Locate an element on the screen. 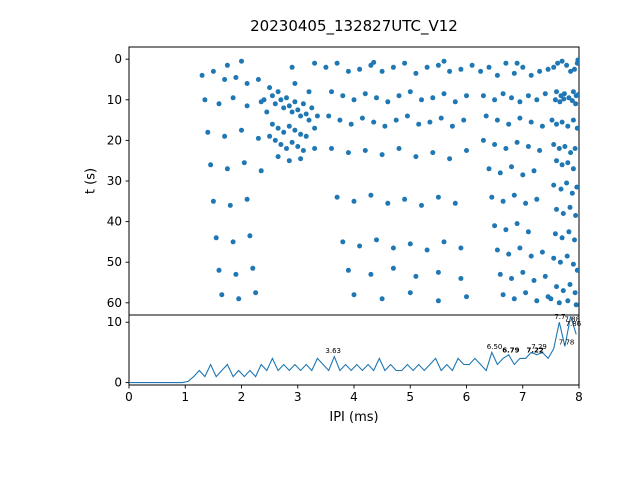 The height and width of the screenshot is (480, 640). annotation-label: 7.78 is located at coordinates (567, 343).